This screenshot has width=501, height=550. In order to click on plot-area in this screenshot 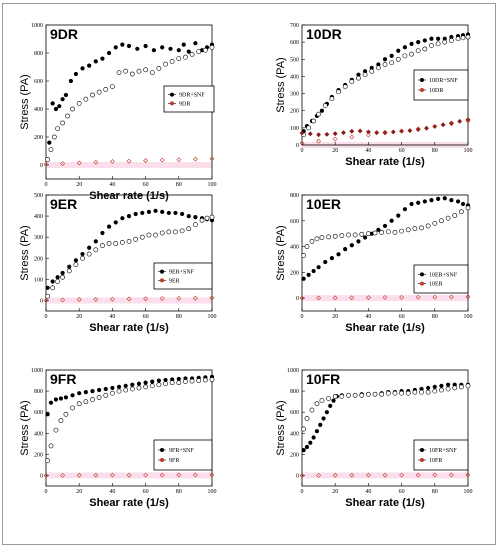, I will do `click(129, 428)`.